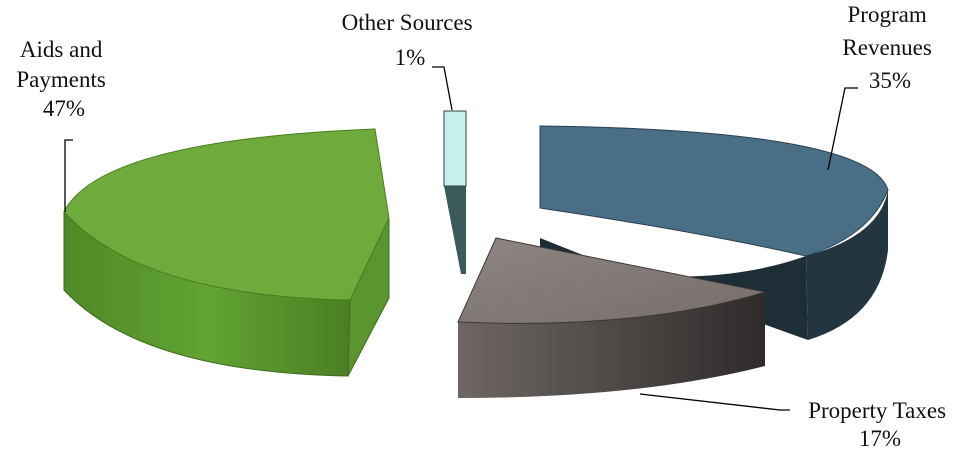 The image size is (973, 452). Describe the element at coordinates (455, 230) in the screenshot. I see `slice-other-side` at that location.